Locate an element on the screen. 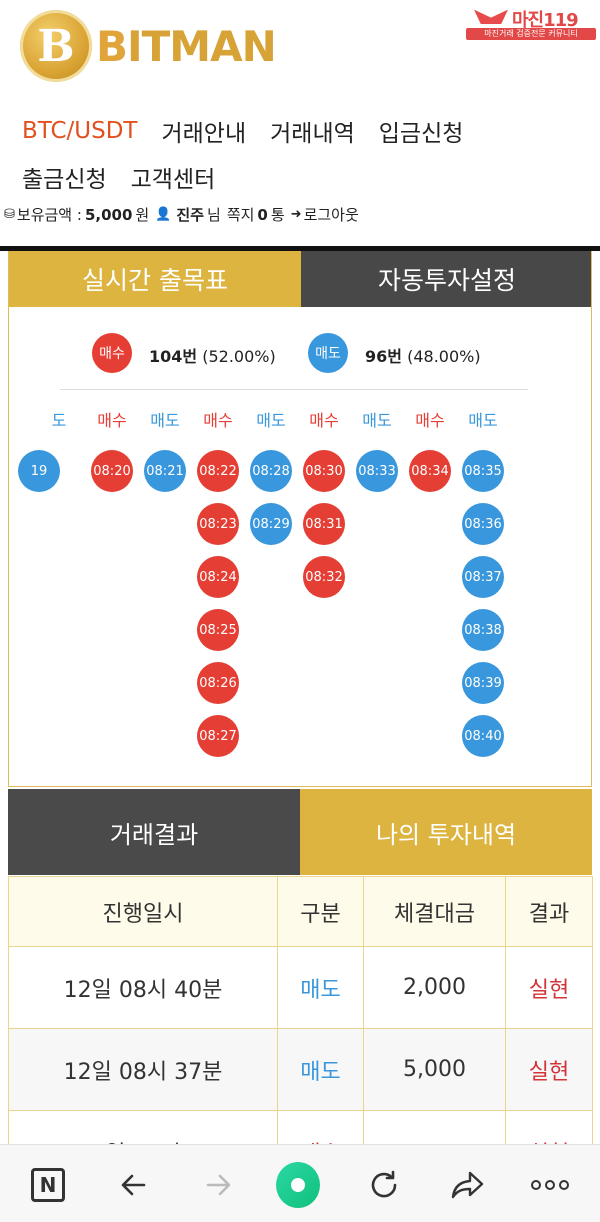 This screenshot has height=1222, width=600. col-header-amount: 체결대금 is located at coordinates (434, 911).